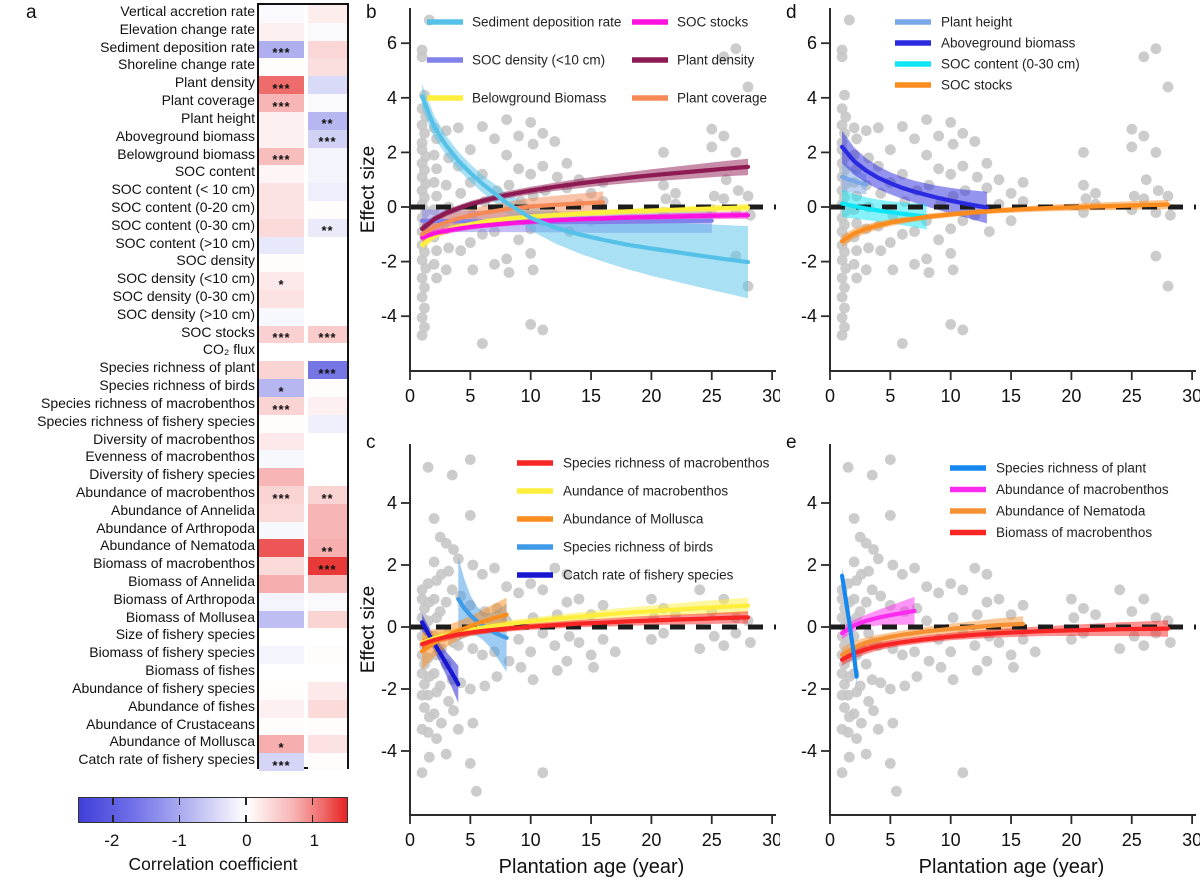  Describe the element at coordinates (791, 442) in the screenshot. I see `panel-e-label: e` at that location.